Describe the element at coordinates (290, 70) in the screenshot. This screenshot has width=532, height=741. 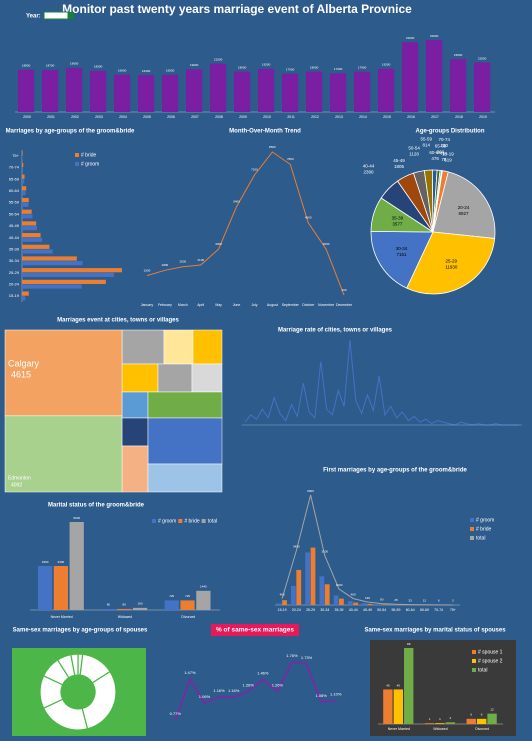
I see `data-label: 17000` at that location.